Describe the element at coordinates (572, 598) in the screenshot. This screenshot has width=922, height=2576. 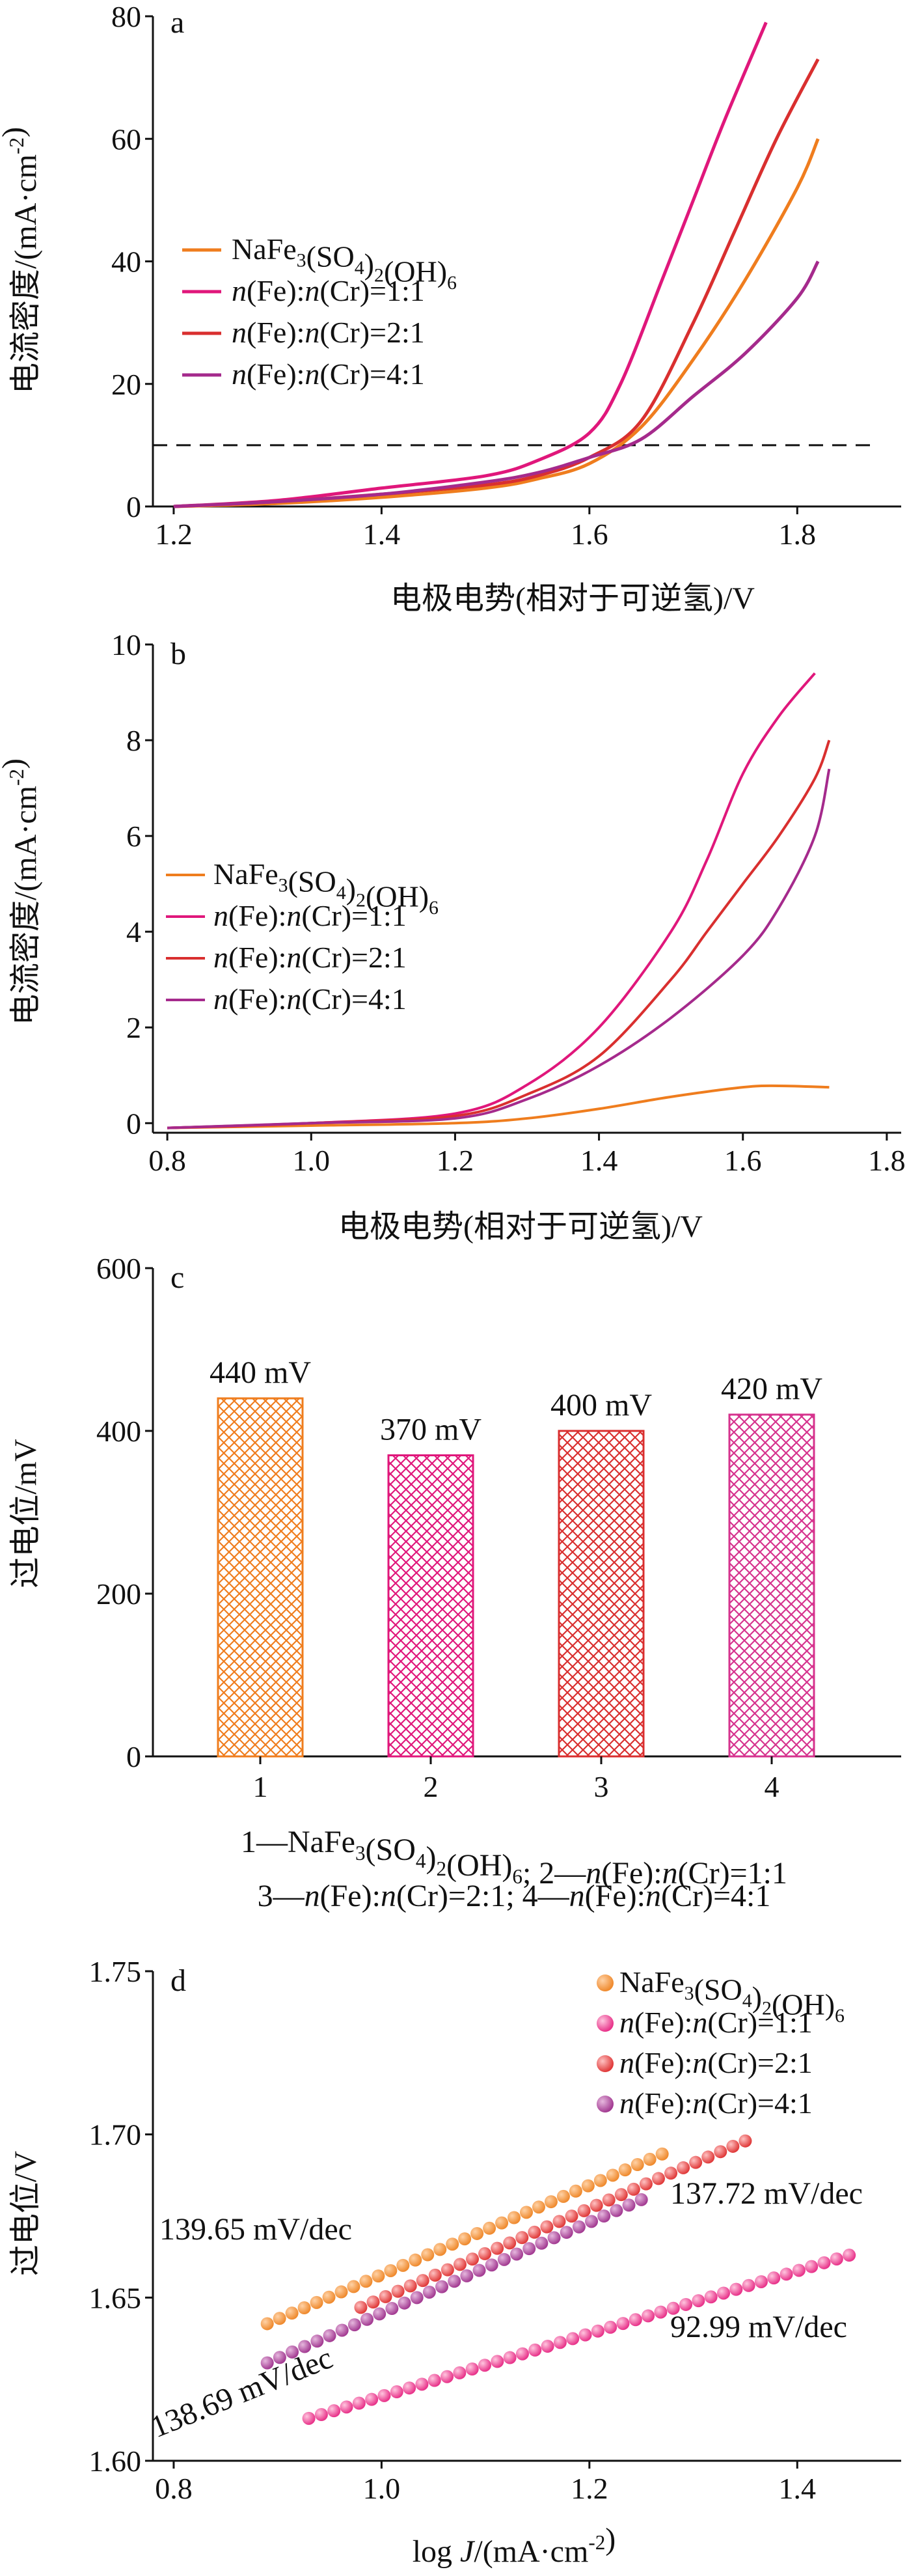
I see `x-axis-label: 电极电势(相对于可逆氢)/V` at that location.